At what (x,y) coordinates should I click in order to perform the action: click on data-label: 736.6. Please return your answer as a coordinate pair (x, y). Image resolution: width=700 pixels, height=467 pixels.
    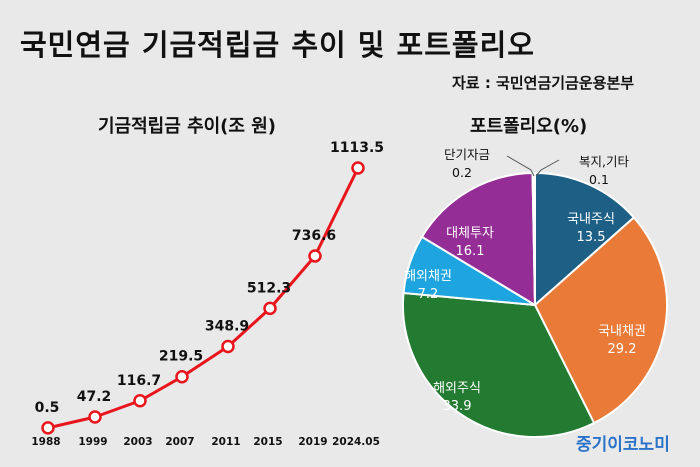
    Looking at the image, I should click on (314, 236).